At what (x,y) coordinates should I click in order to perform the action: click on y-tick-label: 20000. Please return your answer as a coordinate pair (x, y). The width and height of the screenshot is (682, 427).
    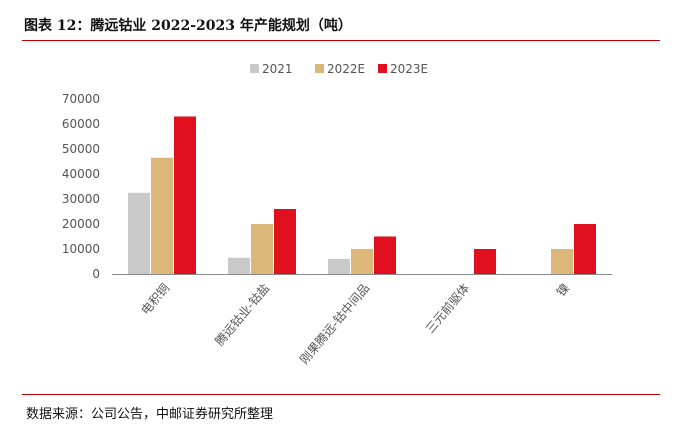
    Looking at the image, I should click on (81, 224).